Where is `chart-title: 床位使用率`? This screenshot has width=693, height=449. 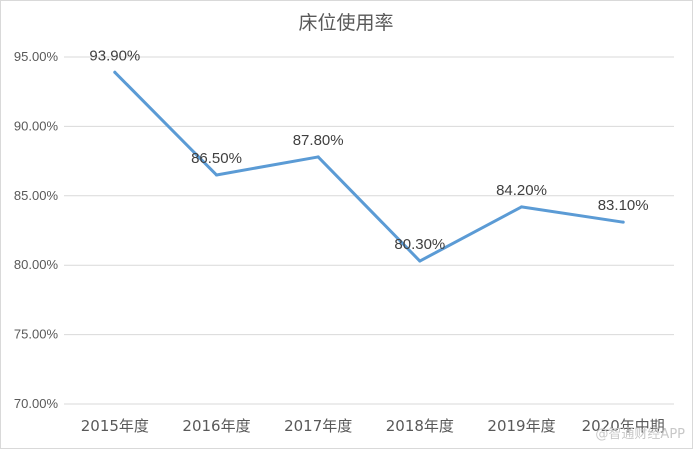
chart-title: 床位使用率 is located at coordinates (345, 23).